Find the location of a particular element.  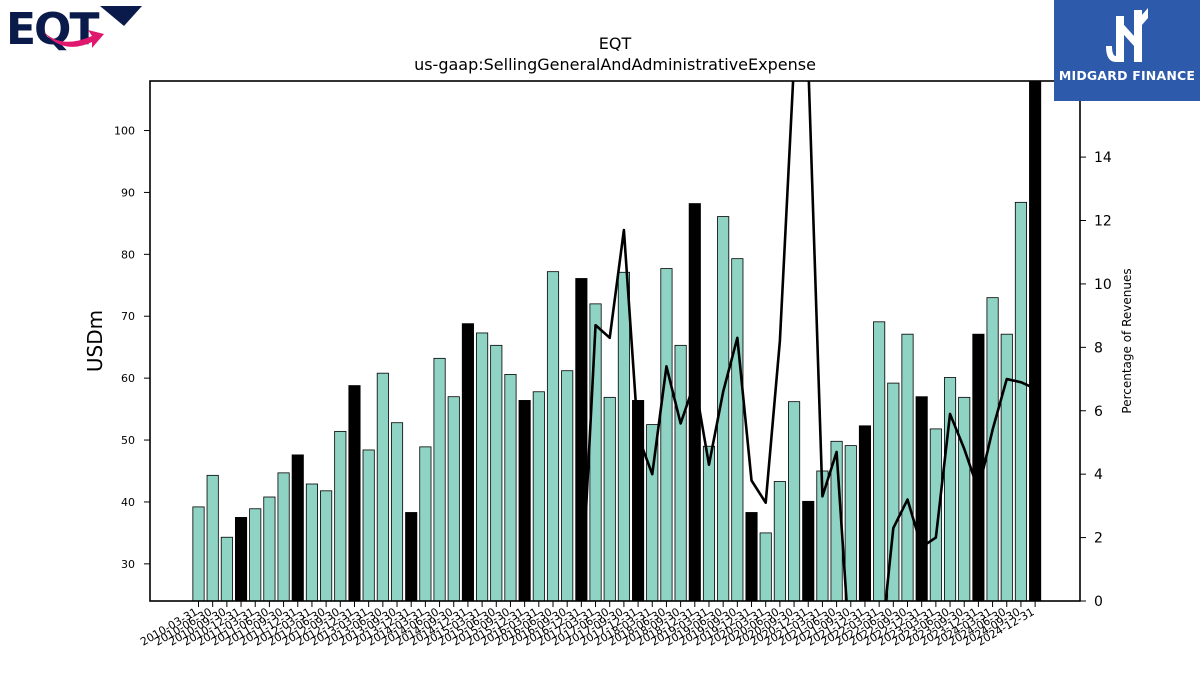

y2-tick-label: 6 is located at coordinates (1098, 412).